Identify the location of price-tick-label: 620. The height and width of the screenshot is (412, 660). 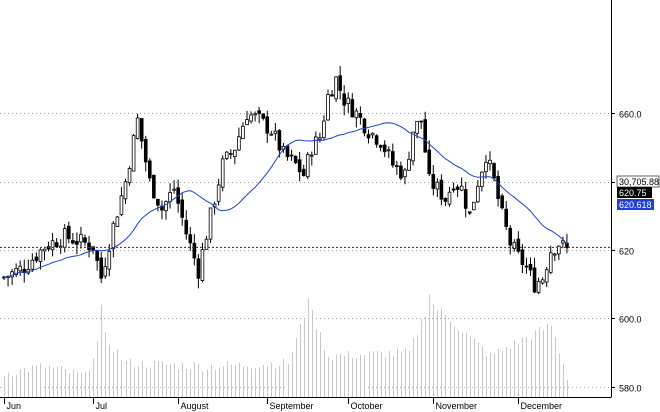
(626, 252).